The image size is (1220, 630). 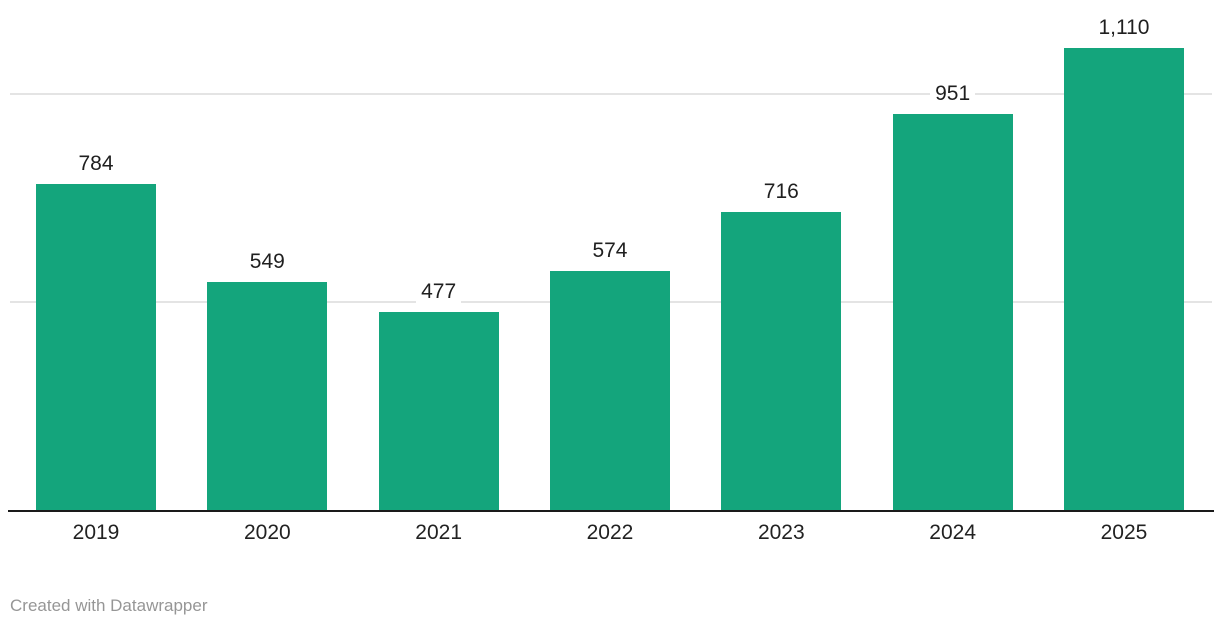 I want to click on bar-column: 716, so click(x=781, y=345).